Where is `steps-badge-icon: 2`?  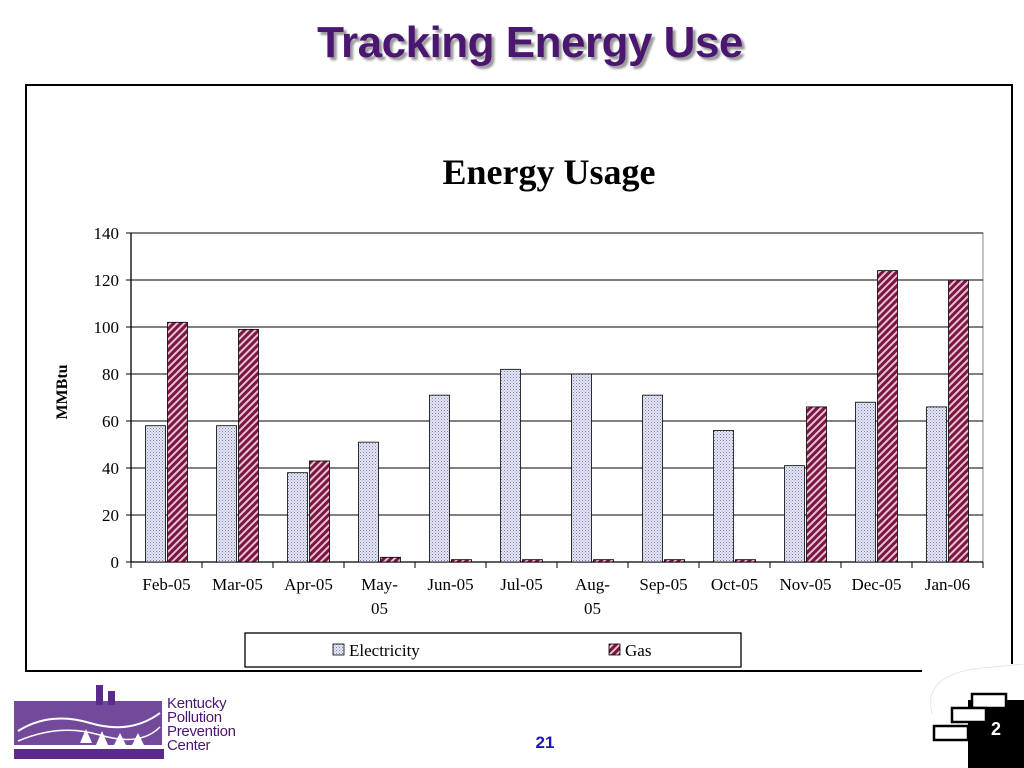 steps-badge-icon: 2 is located at coordinates (973, 716).